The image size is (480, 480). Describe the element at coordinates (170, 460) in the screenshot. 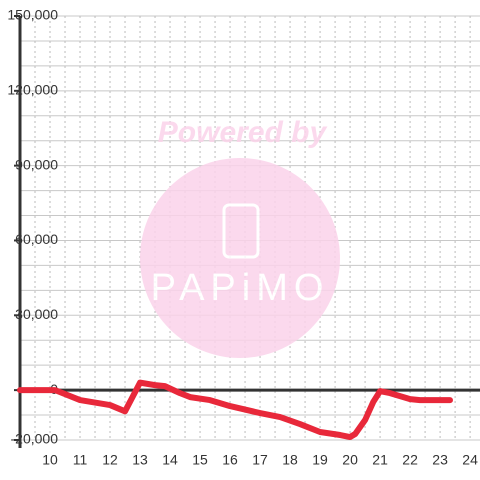

I see `x-tick-label: 14` at that location.